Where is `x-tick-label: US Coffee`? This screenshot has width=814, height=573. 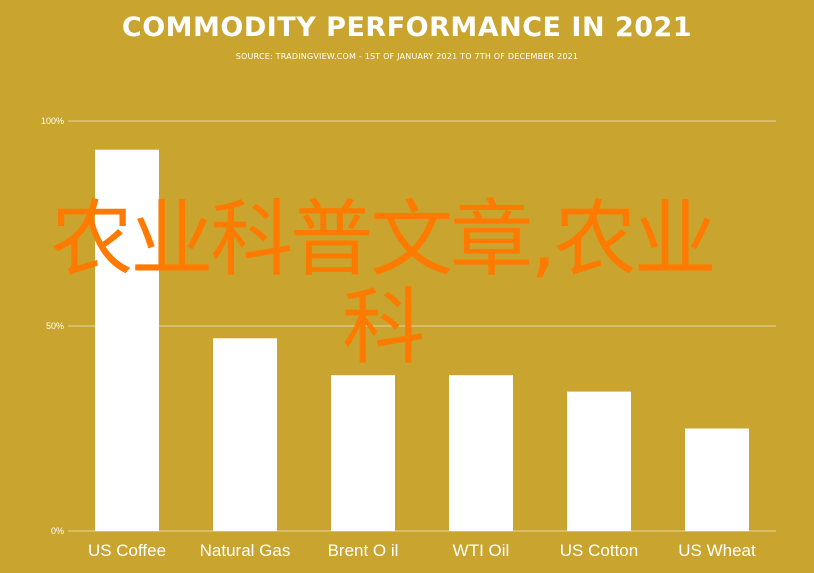 x-tick-label: US Coffee is located at coordinates (127, 550).